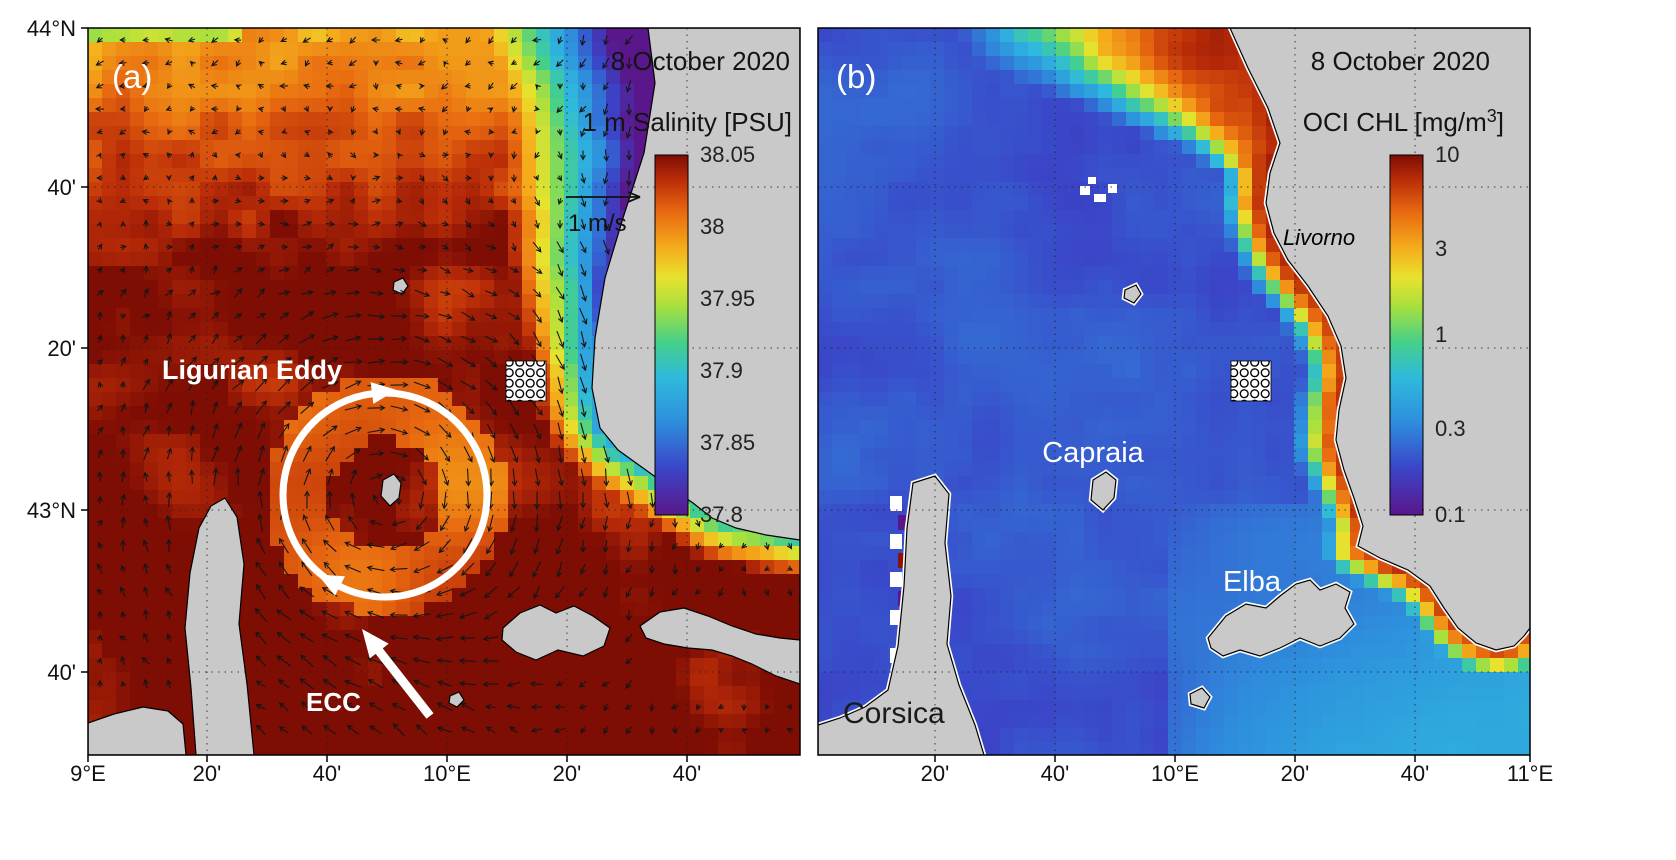 Image resolution: width=1676 pixels, height=860 pixels. What do you see at coordinates (1400, 61) in the screenshot?
I see `panel-b-date: 8 October 2020` at bounding box center [1400, 61].